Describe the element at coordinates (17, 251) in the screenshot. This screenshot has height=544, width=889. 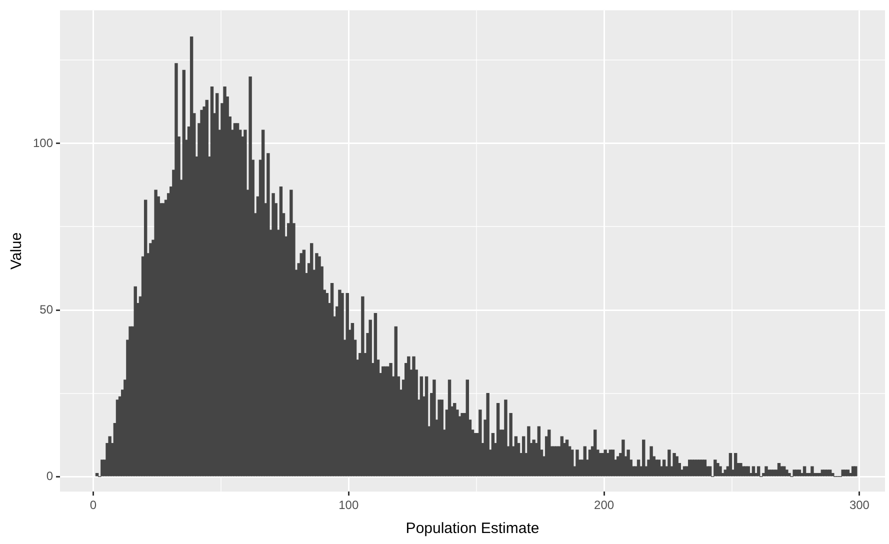
I see `y-axis-title: Value` at that location.